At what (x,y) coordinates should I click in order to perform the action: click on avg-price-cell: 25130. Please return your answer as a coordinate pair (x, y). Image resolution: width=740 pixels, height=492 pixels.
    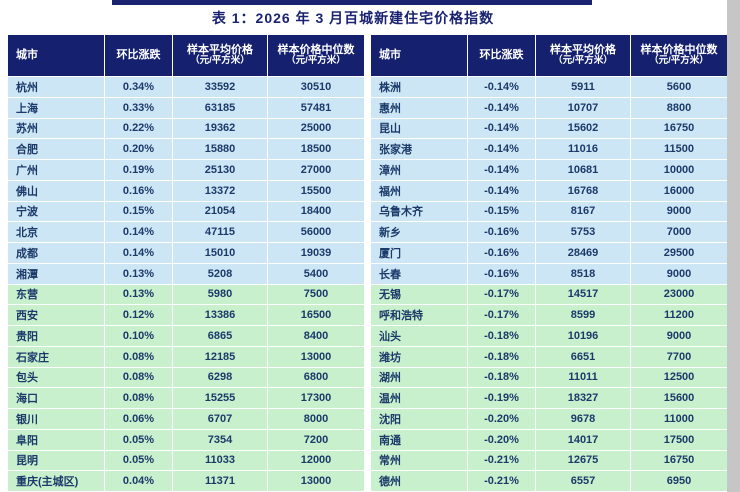
    Looking at the image, I should click on (220, 170).